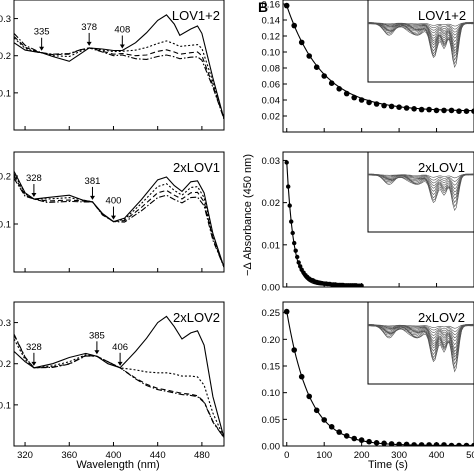 This screenshot has width=474, height=474. Describe the element at coordinates (202, 455) in the screenshot. I see `x-tick-label: 480` at that location.